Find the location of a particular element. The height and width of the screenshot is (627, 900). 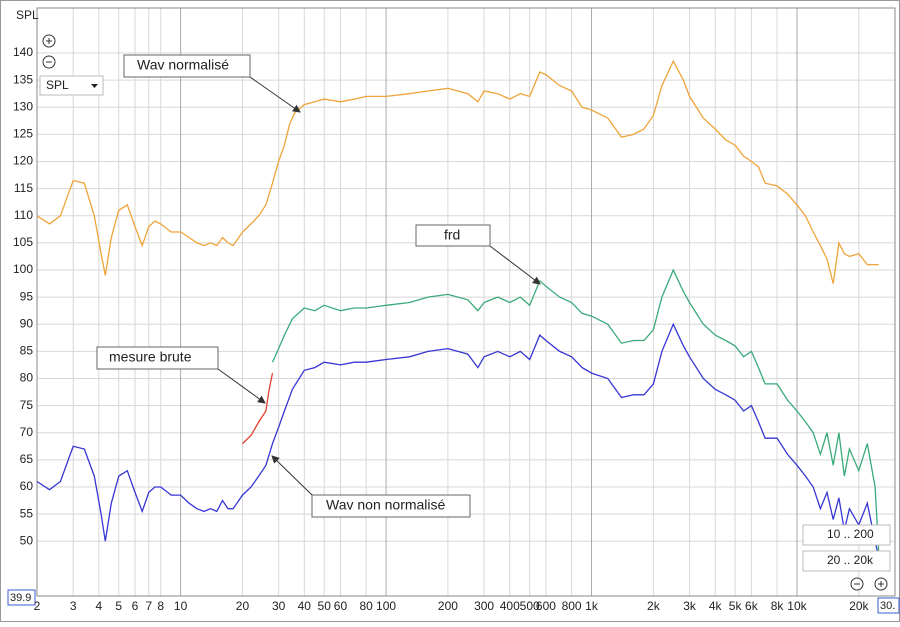

annotation-text: mesure brute is located at coordinates (150, 357).